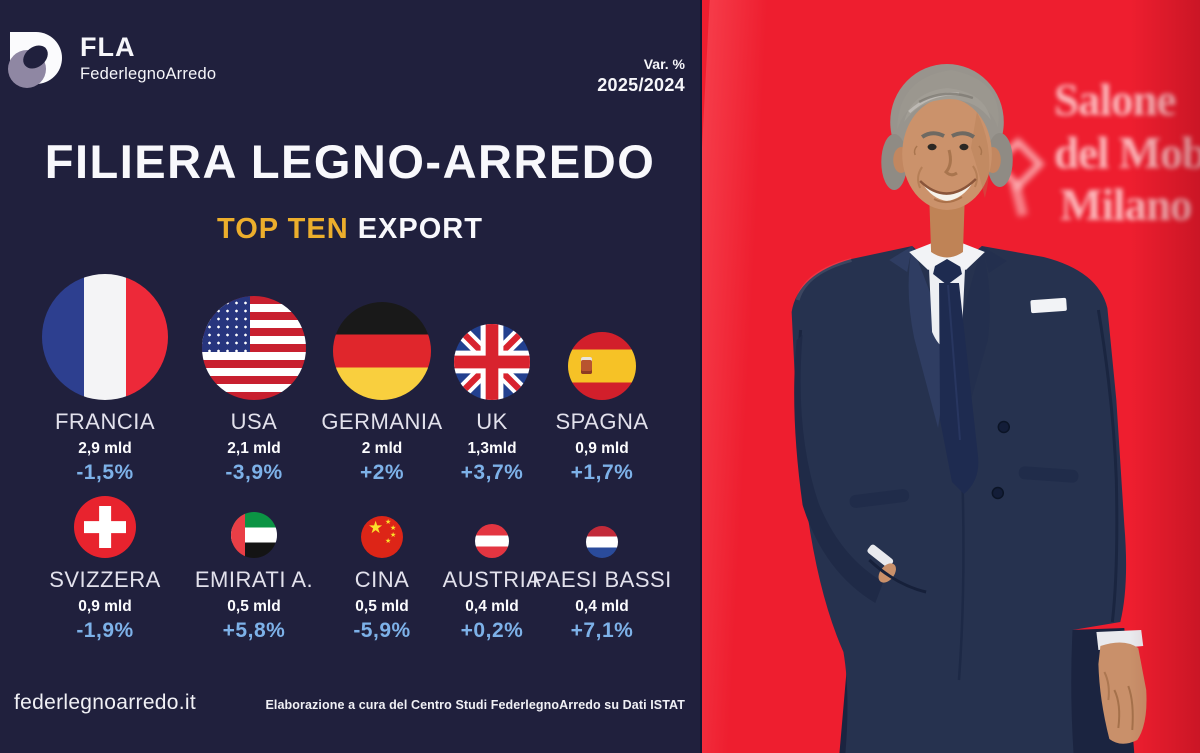 The height and width of the screenshot is (753, 1200). Describe the element at coordinates (105, 527) in the screenshot. I see `flag-switzerland-icon` at that location.